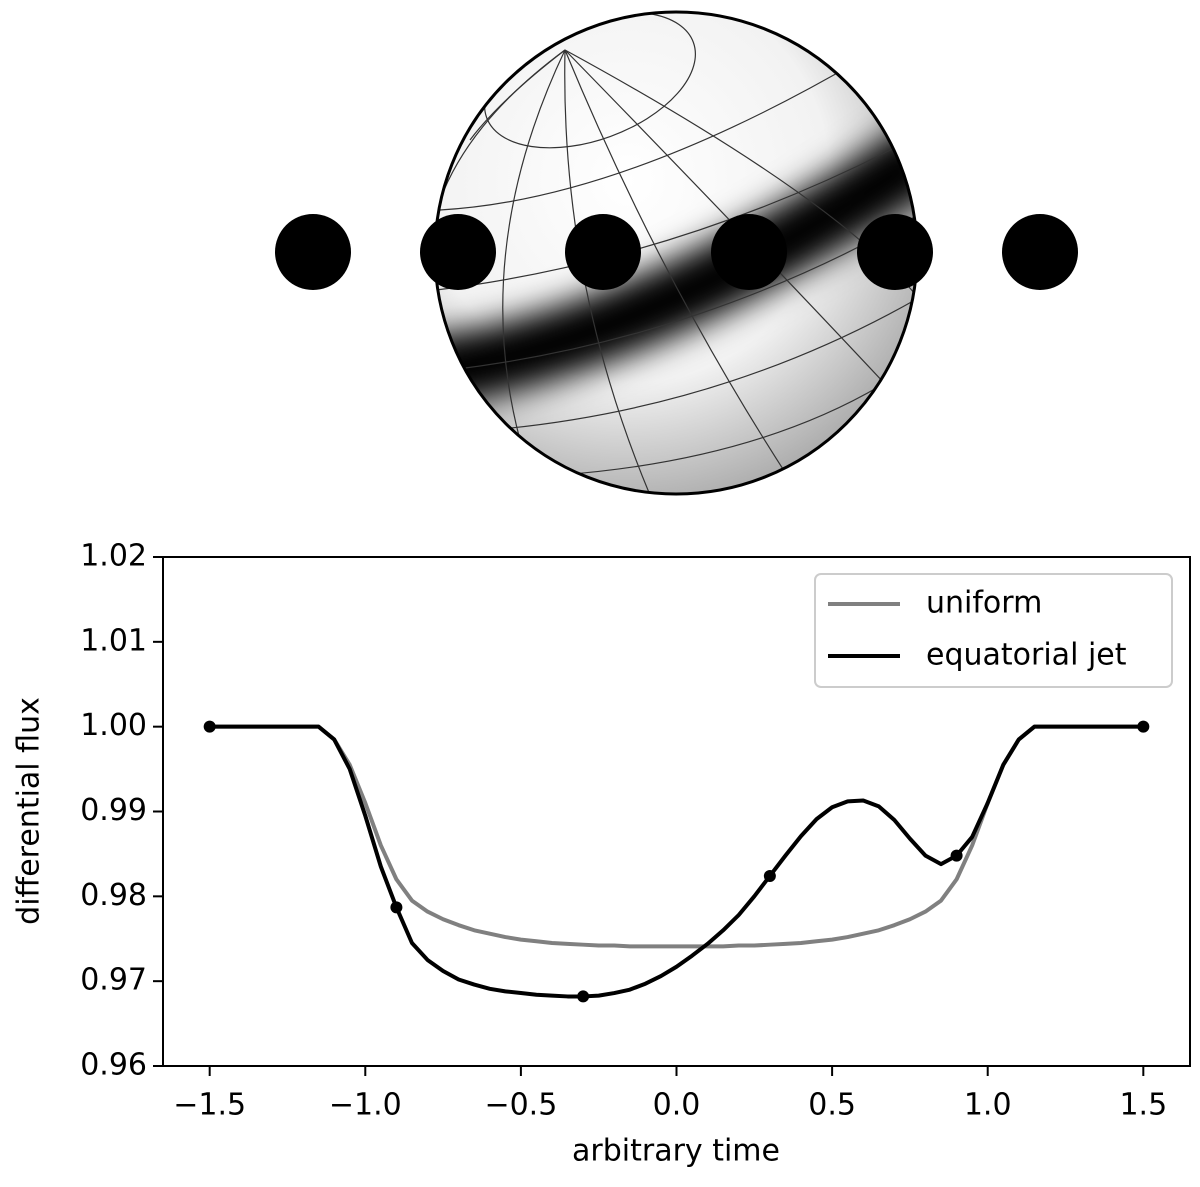 The width and height of the screenshot is (1200, 1187). I want to click on x-tick-label: 0.0, so click(677, 1105).